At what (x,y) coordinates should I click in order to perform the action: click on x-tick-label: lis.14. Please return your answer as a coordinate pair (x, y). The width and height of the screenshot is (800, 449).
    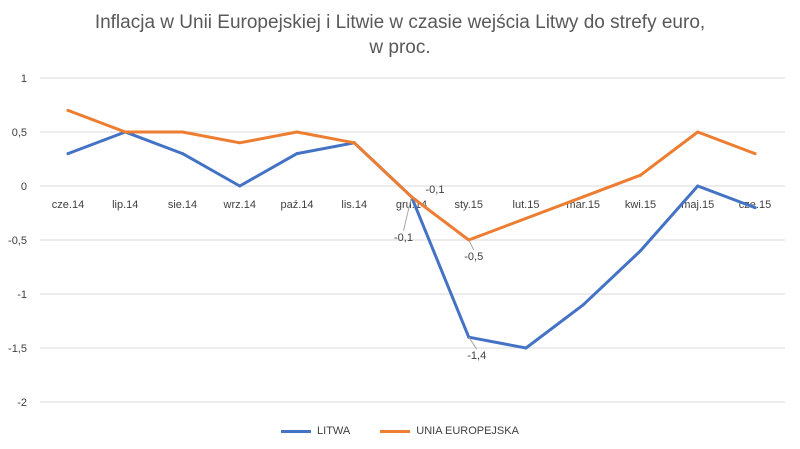
    Looking at the image, I should click on (354, 205).